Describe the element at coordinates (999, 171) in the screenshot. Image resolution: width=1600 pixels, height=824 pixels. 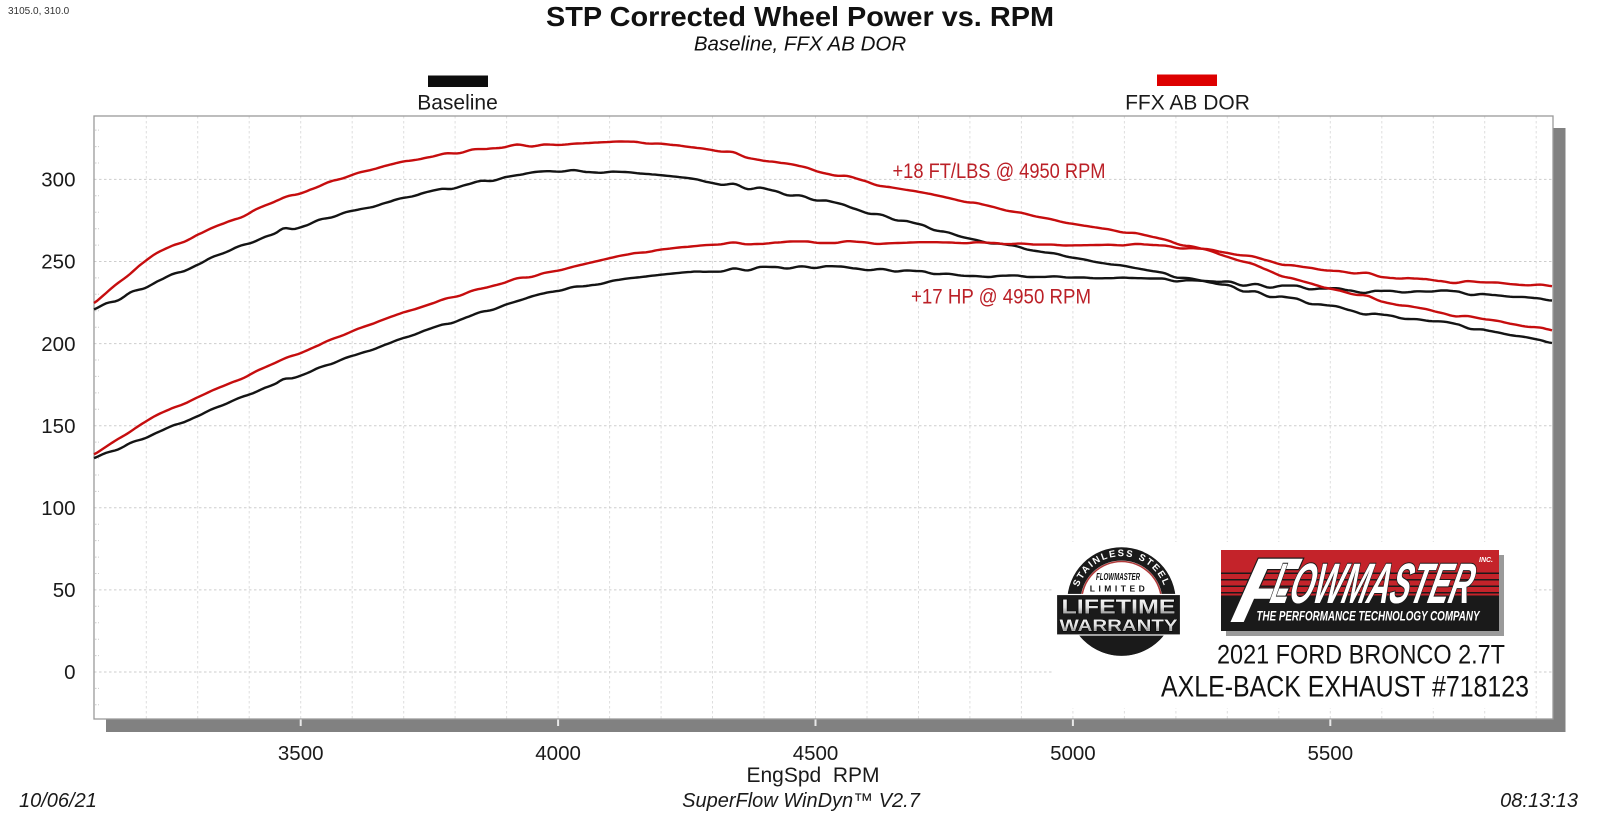
I see `svg-text: +18 FT/LBS @ 4950 RPM` at that location.